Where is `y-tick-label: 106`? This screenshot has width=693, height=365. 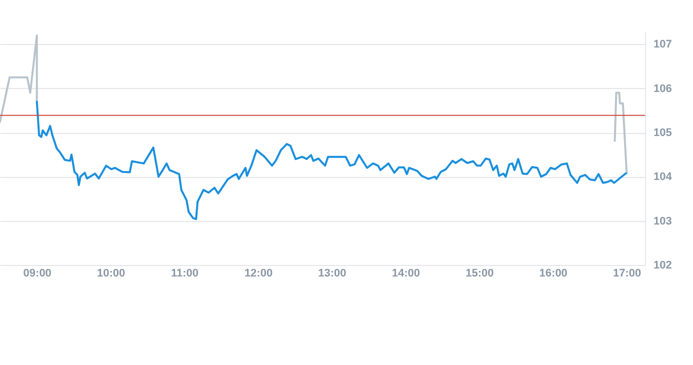 y-tick-label: 106 is located at coordinates (663, 88).